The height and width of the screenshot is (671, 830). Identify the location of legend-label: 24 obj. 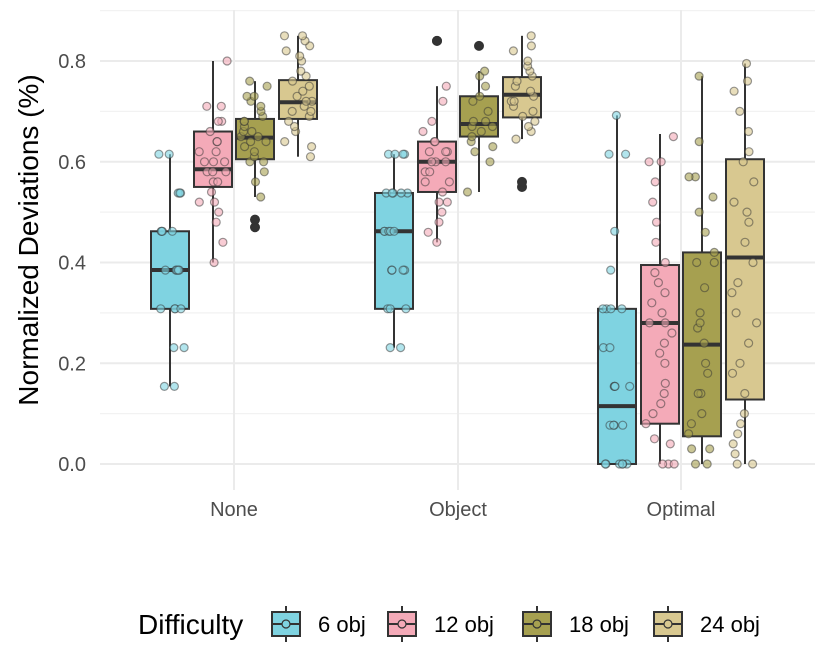
(730, 624).